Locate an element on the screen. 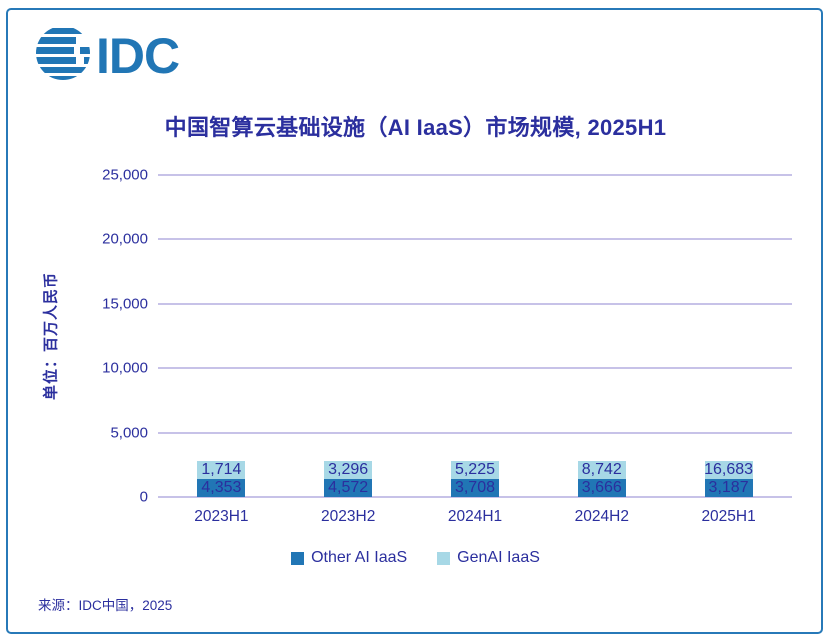 The image size is (831, 642). x-tick-label: 2024H1 is located at coordinates (475, 516).